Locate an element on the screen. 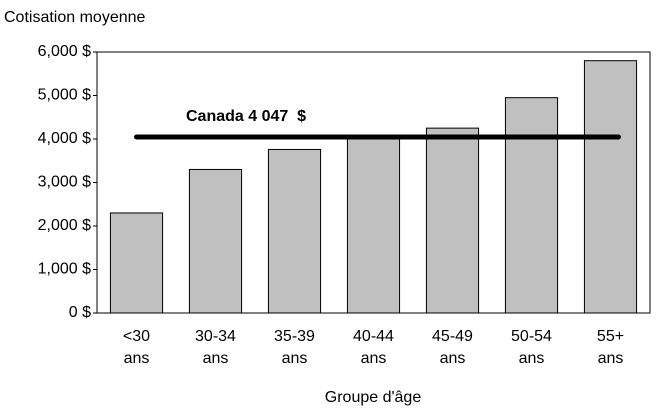 This screenshot has width=667, height=410. y-tick-label: 3,000 $ is located at coordinates (64, 182).